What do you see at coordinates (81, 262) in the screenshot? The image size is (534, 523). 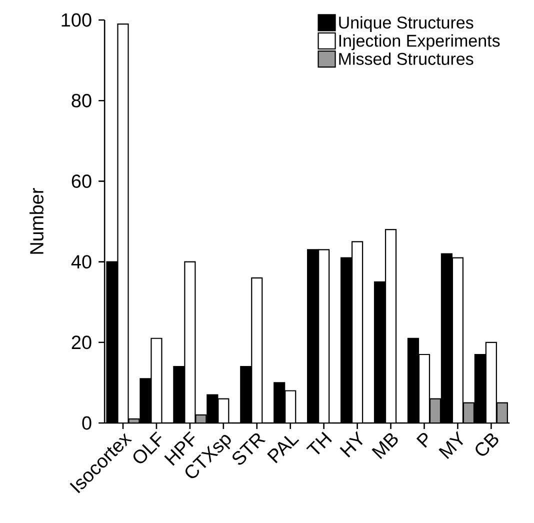 I see `y-tick-label: 40` at bounding box center [81, 262].